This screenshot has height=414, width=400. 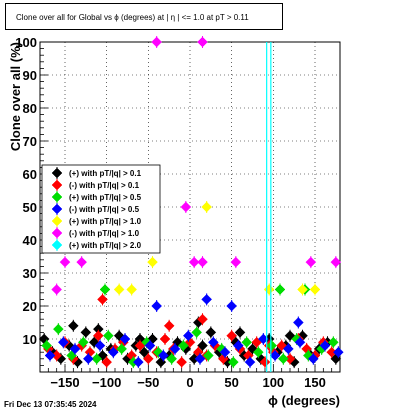 What do you see at coordinates (189, 382) in the screenshot?
I see `x-tick-label: 0` at bounding box center [189, 382].